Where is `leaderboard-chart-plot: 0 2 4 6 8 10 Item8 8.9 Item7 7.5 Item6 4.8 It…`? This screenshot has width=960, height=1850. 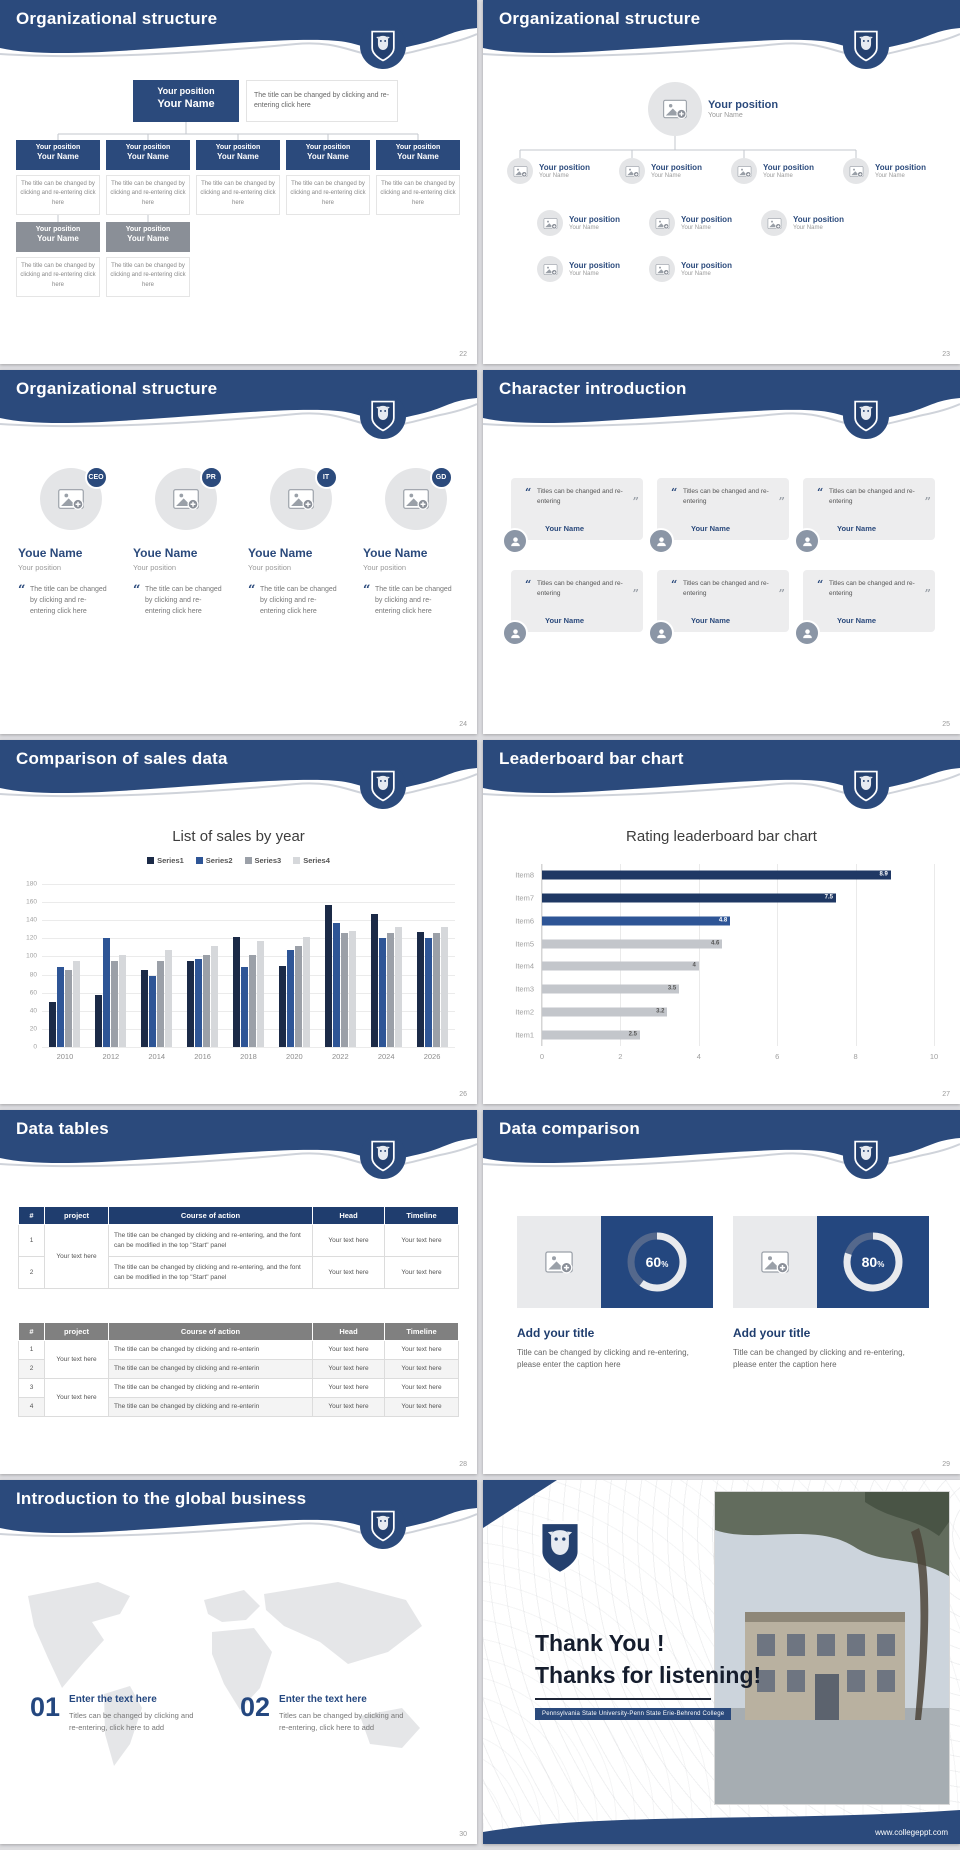
leaderboard-chart-plot: 0 2 4 6 8 10 Item8 8.9 Item7 7.5 Item6 4.8 It… is located at coordinates (726, 962).